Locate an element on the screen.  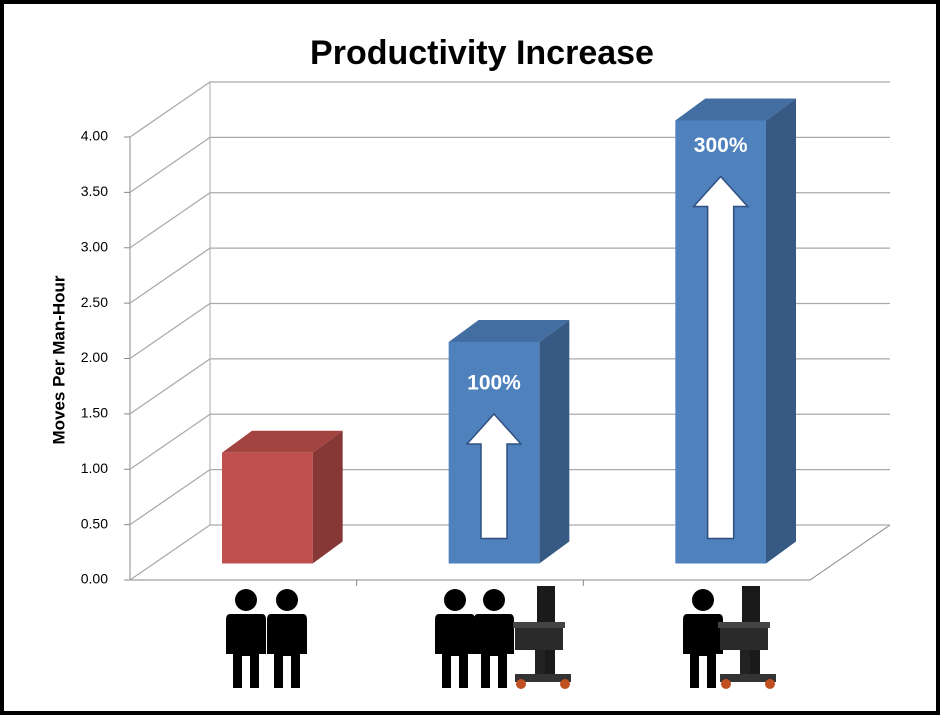
y-tick-label: 2.50 is located at coordinates (94, 302).